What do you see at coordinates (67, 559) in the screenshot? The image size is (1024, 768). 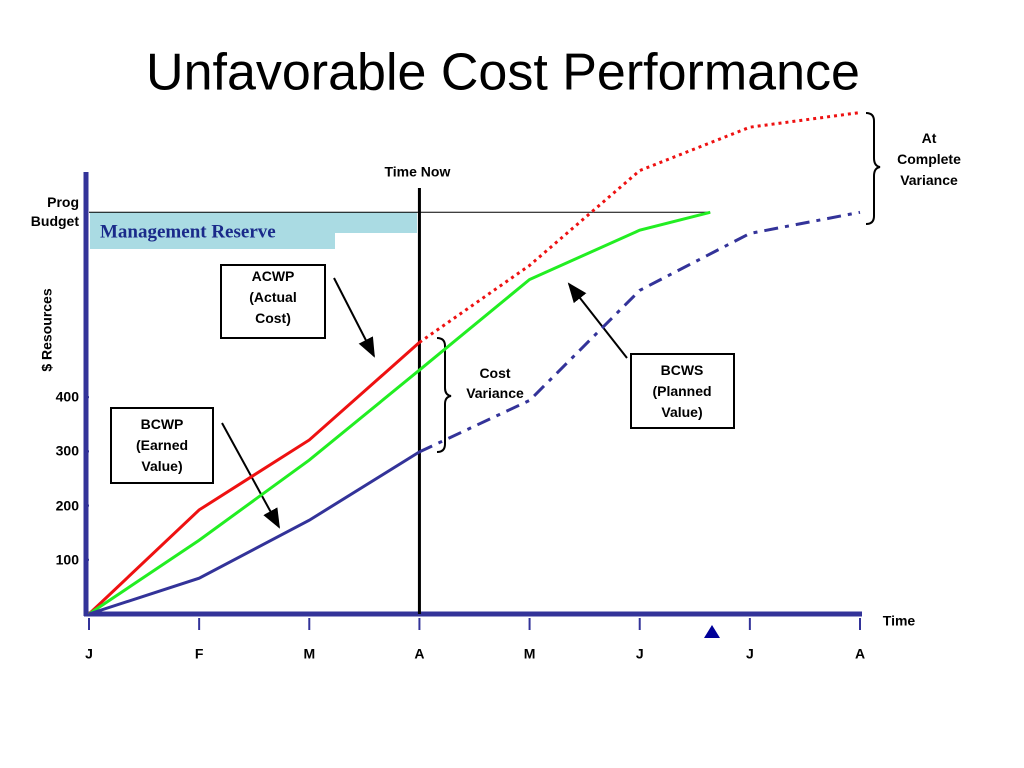 I see `y-tick-label: 100` at bounding box center [67, 559].